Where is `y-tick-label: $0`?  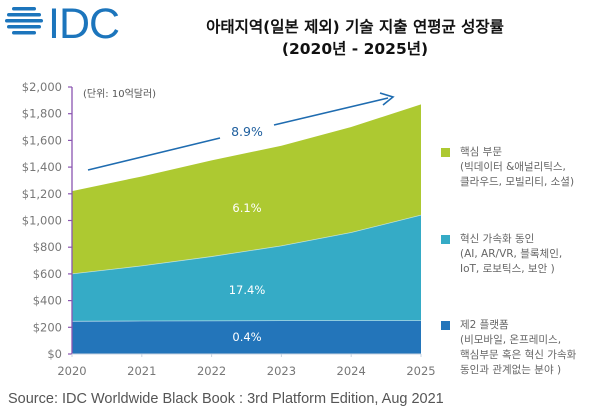 y-tick-label: $0 is located at coordinates (54, 354).